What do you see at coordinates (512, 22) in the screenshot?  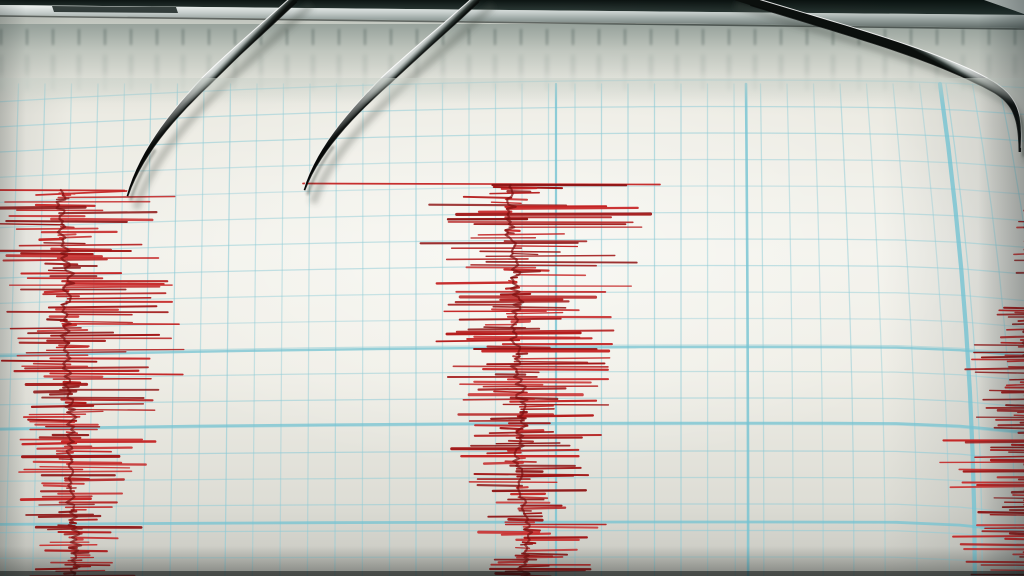 I see `rail-shadow-line` at bounding box center [512, 22].